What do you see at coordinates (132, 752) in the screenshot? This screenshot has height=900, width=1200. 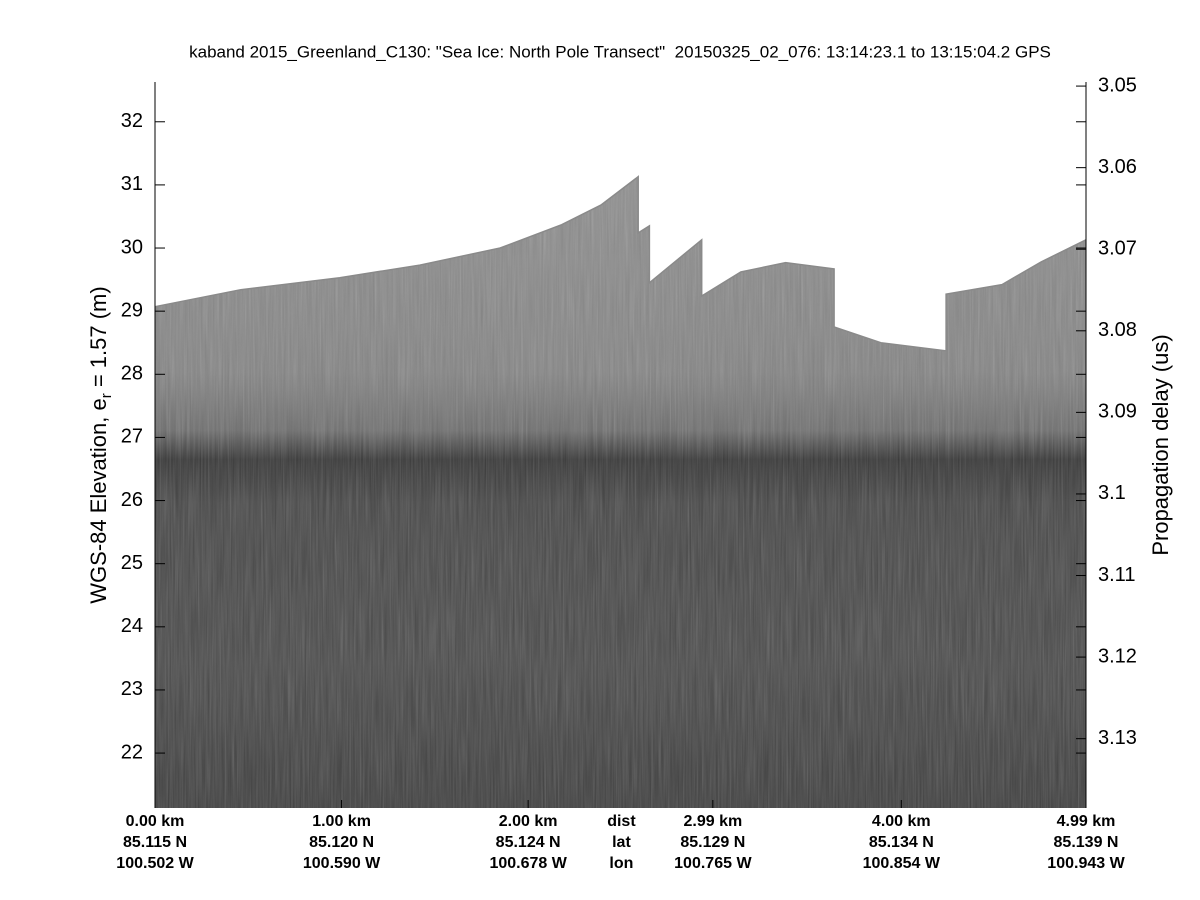 I see `y-tick-label: 22` at bounding box center [132, 752].